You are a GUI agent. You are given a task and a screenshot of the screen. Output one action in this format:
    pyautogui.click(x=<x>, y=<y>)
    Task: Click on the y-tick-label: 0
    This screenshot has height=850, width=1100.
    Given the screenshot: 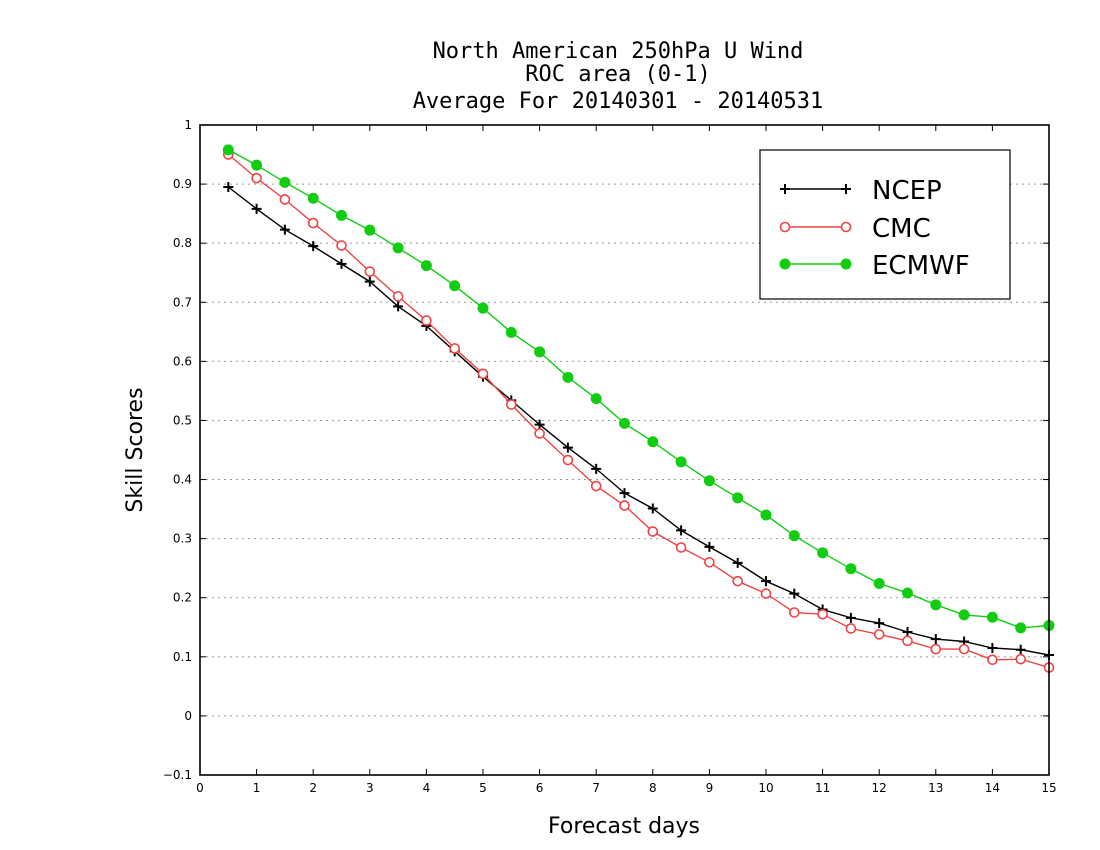 What is the action you would take?
    pyautogui.click(x=188, y=716)
    